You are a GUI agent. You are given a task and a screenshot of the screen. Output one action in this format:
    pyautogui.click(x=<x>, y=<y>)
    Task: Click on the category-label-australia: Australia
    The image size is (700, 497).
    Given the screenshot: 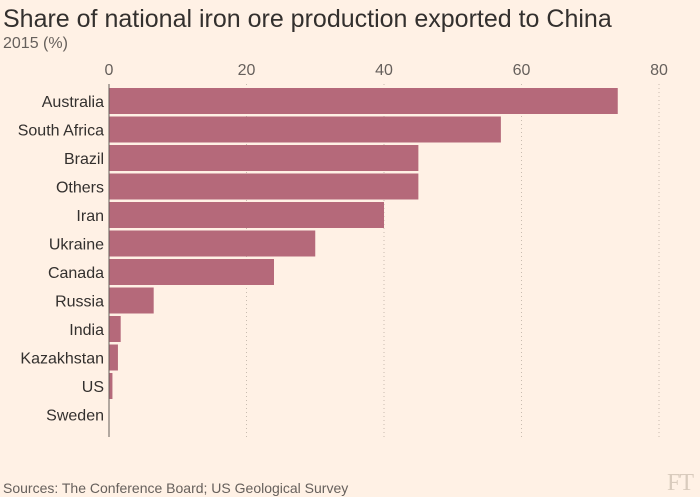 What is the action you would take?
    pyautogui.click(x=73, y=102)
    